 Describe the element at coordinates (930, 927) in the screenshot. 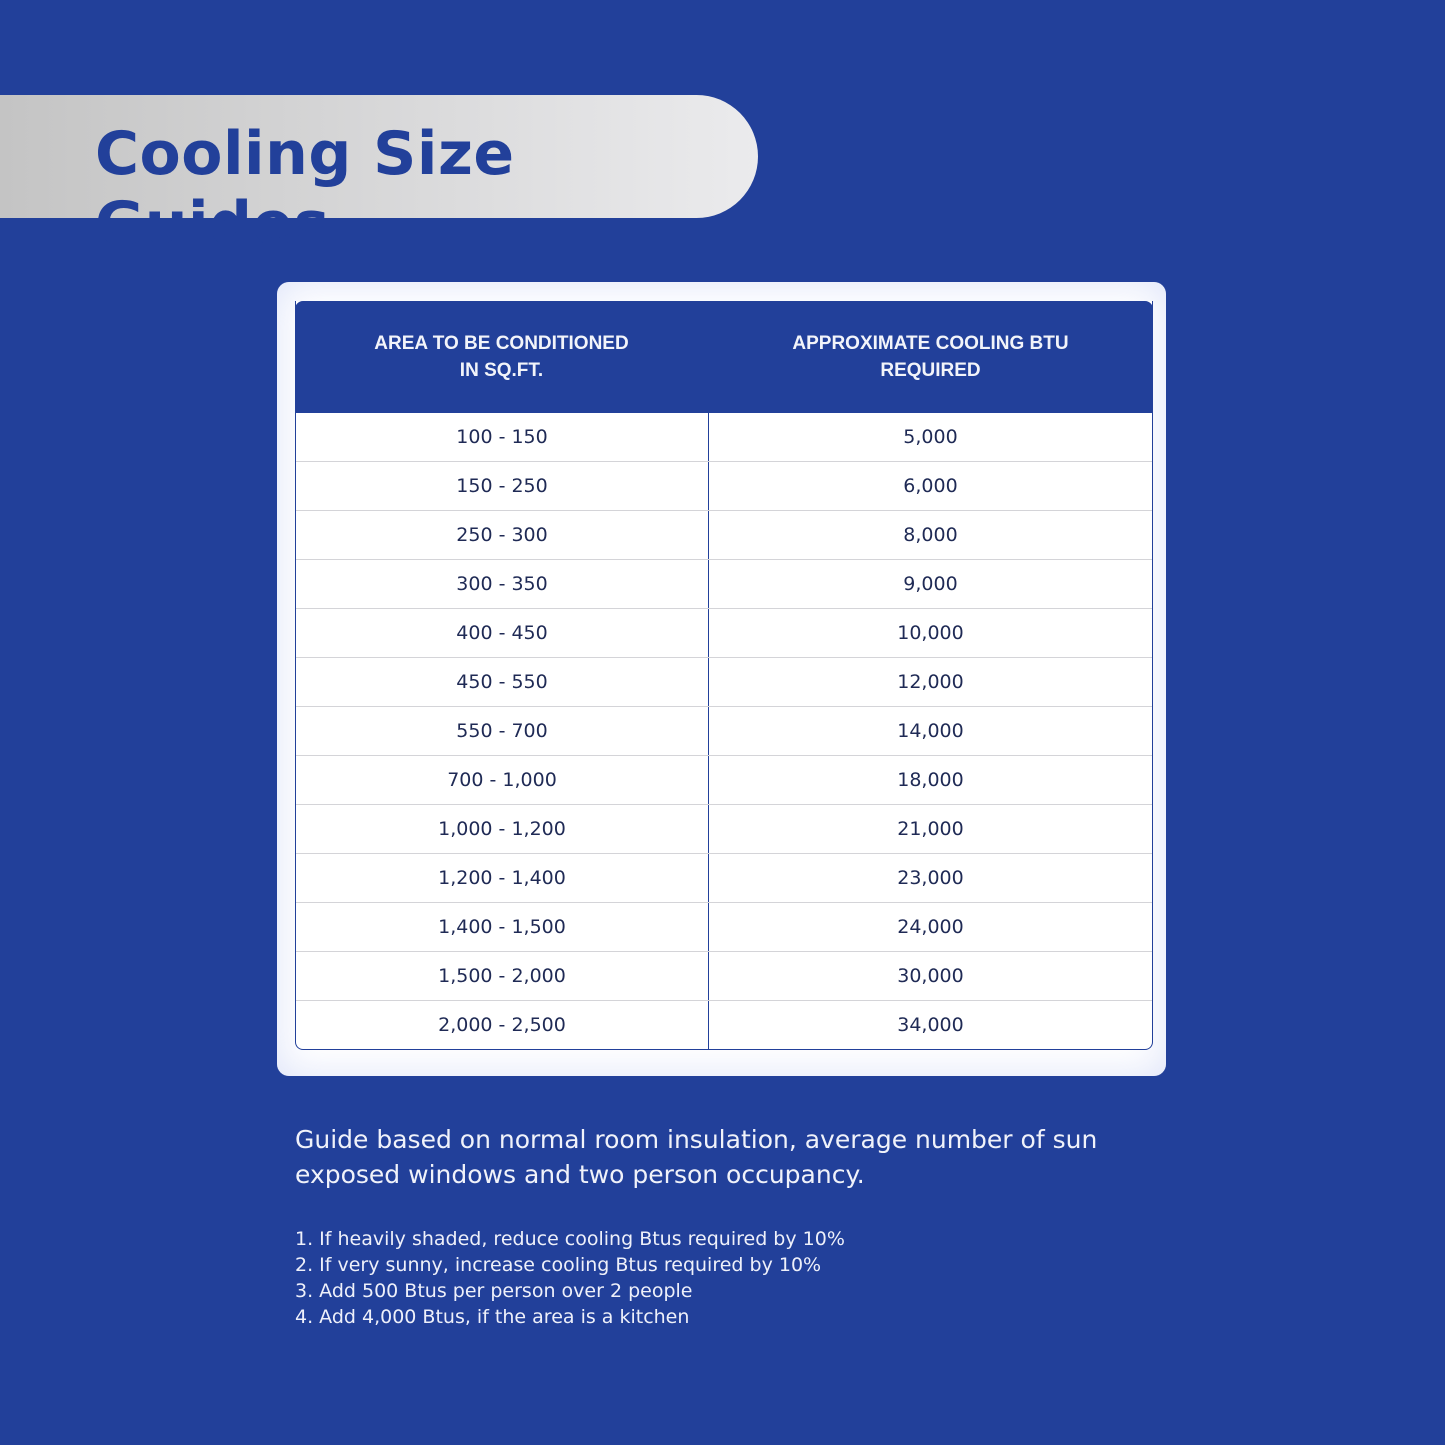

I see `btu-cell: 24,000` at that location.